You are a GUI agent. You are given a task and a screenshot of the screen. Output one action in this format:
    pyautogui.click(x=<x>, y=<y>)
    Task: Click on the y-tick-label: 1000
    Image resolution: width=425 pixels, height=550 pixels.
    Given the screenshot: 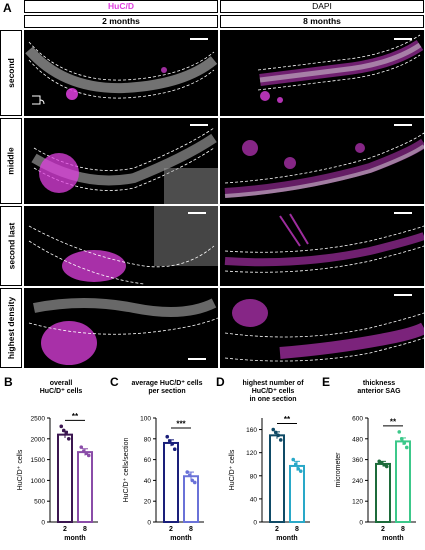 What is the action you would take?
    pyautogui.click(x=38, y=481)
    